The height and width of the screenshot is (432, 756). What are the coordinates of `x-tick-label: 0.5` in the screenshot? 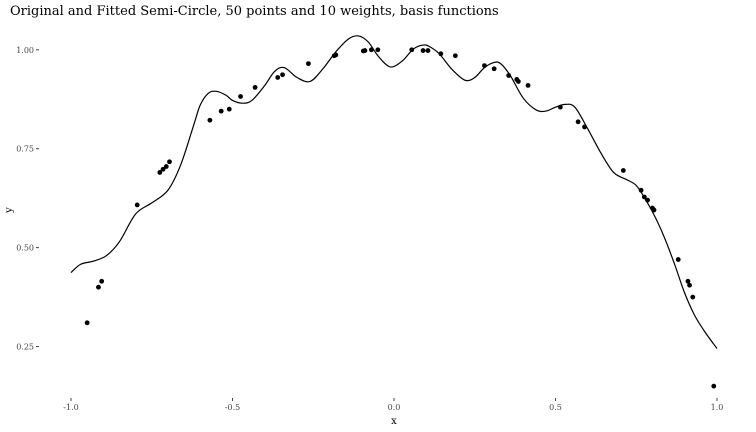 It's located at (555, 407).